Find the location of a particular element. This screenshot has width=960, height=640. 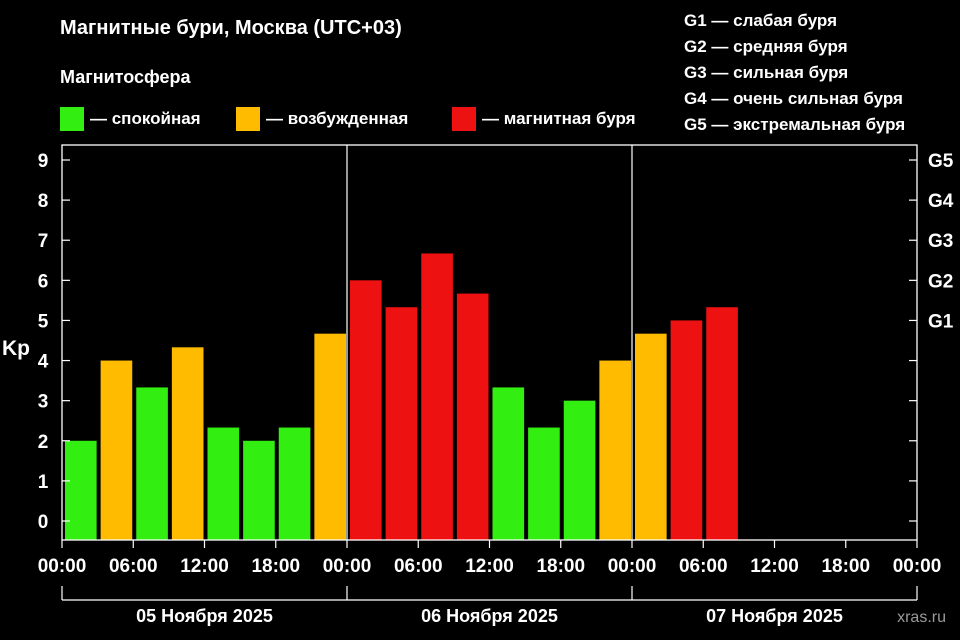

g-scale-item-g4: G4 — очень сильная буря is located at coordinates (793, 98).